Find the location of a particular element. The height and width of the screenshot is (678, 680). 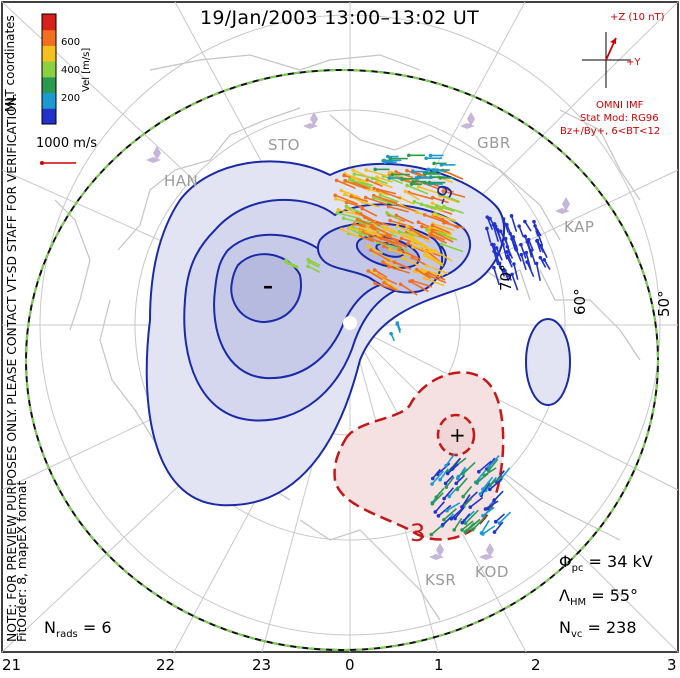

mlt-tick-23: 23 is located at coordinates (262, 665).